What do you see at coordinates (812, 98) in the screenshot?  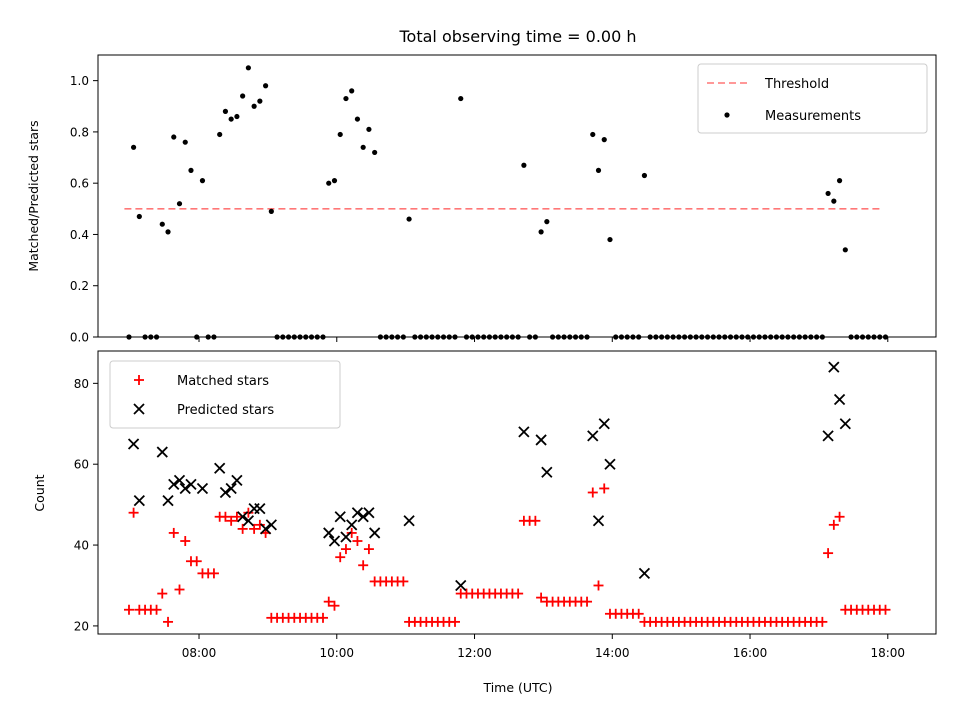 I see `top-legend: Threshold Measurements` at bounding box center [812, 98].